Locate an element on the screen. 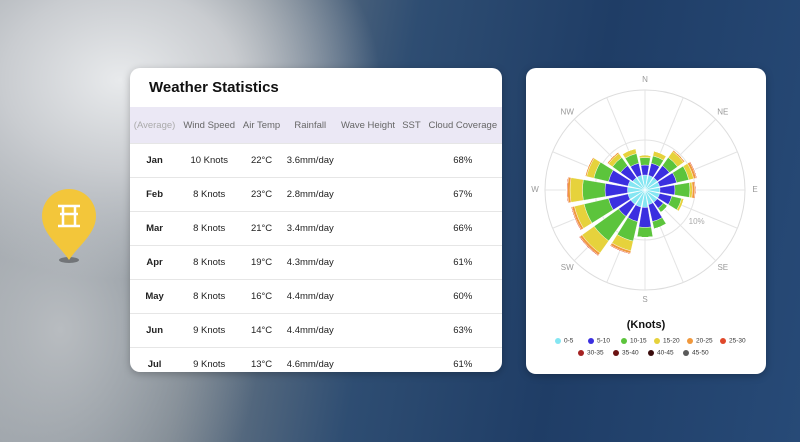  table-cell: 22°C is located at coordinates (261, 160).